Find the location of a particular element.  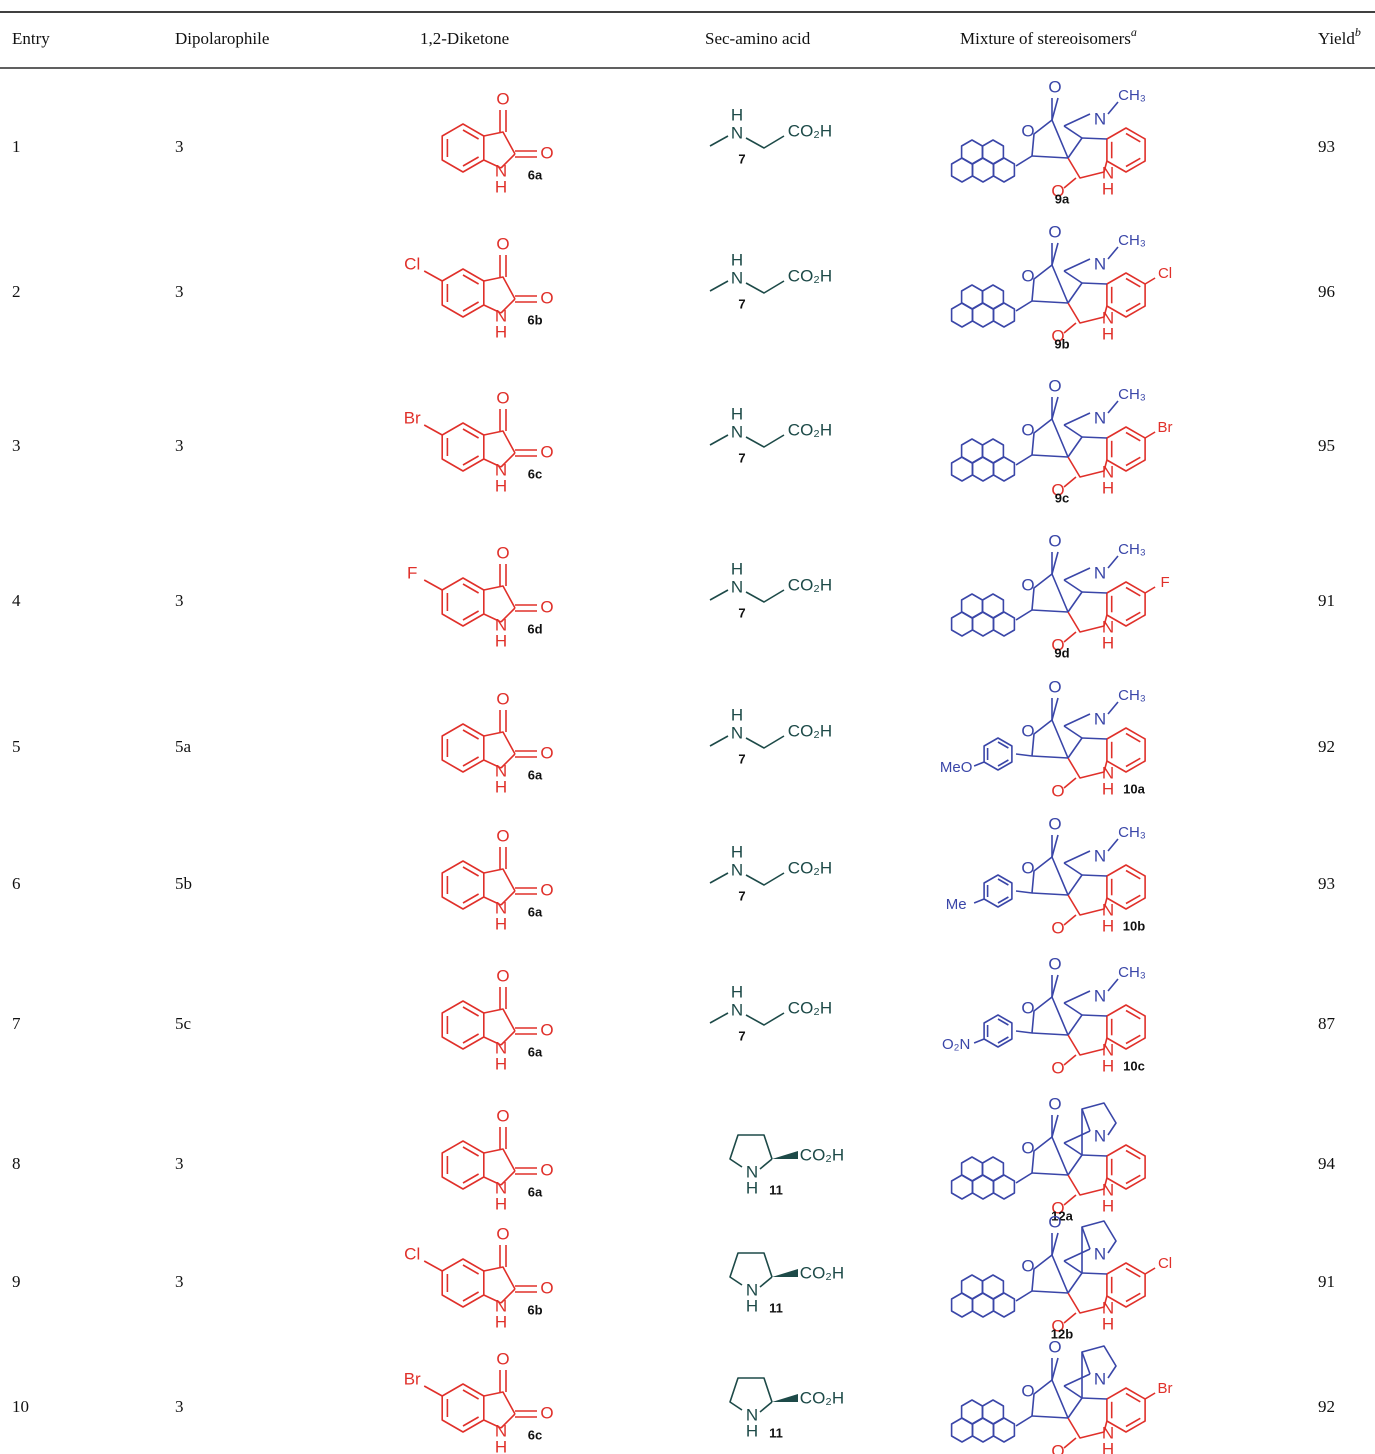

compound-label: 12c is located at coordinates (1062, 1452).